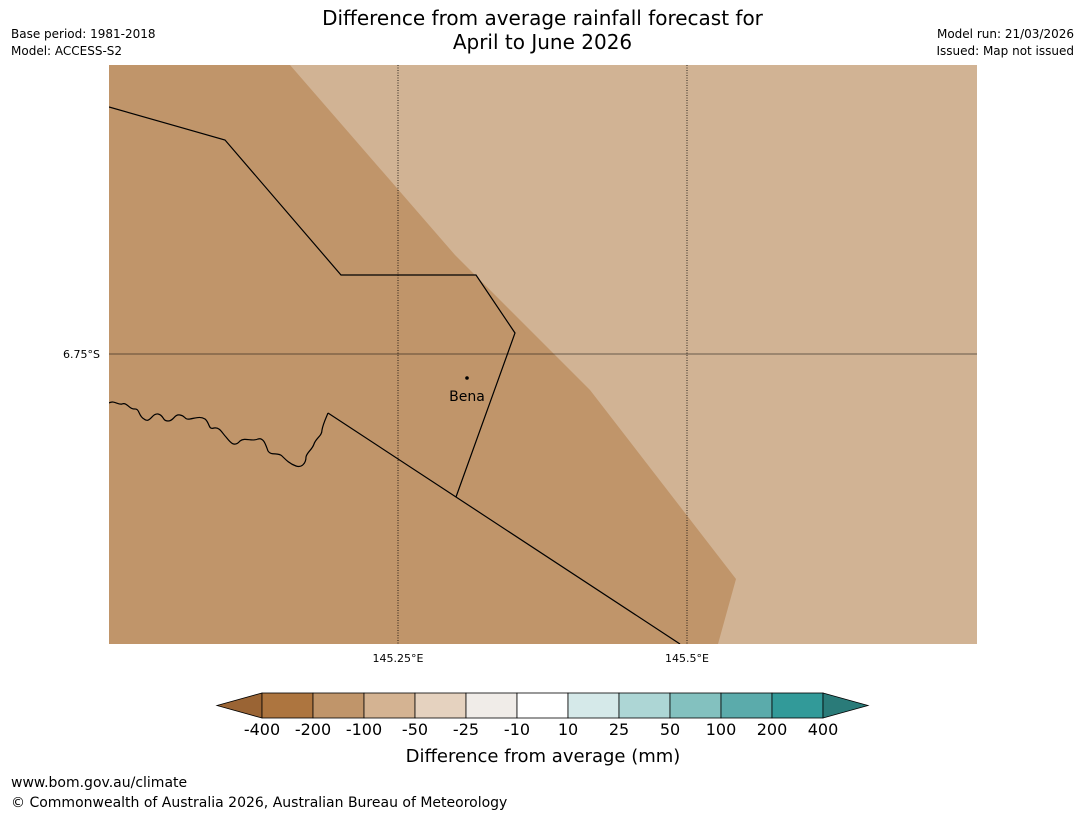 The height and width of the screenshot is (816, 1085). I want to click on latitude-label: 6.75°S, so click(81, 354).